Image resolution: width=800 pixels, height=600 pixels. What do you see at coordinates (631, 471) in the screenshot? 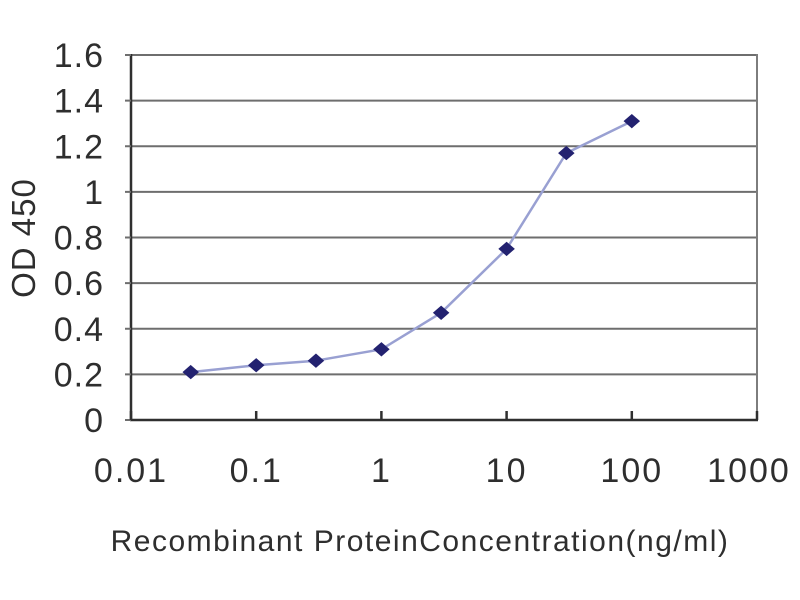
I see `x-tick-label: 100` at bounding box center [631, 471].